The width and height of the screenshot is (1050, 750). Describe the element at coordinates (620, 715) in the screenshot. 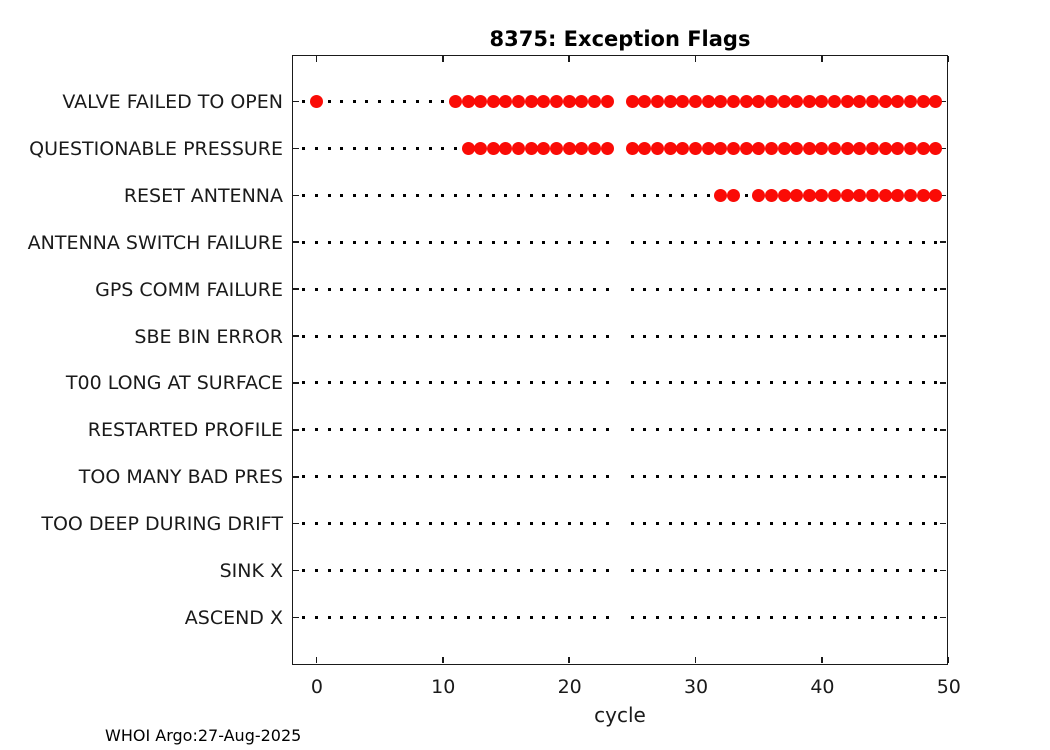

I see `x-axis-label: cycle` at that location.